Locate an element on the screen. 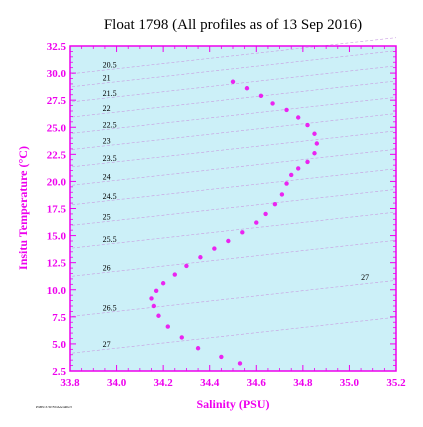 The width and height of the screenshot is (423, 427). y-tick-label: 5.0 is located at coordinates (59, 345).